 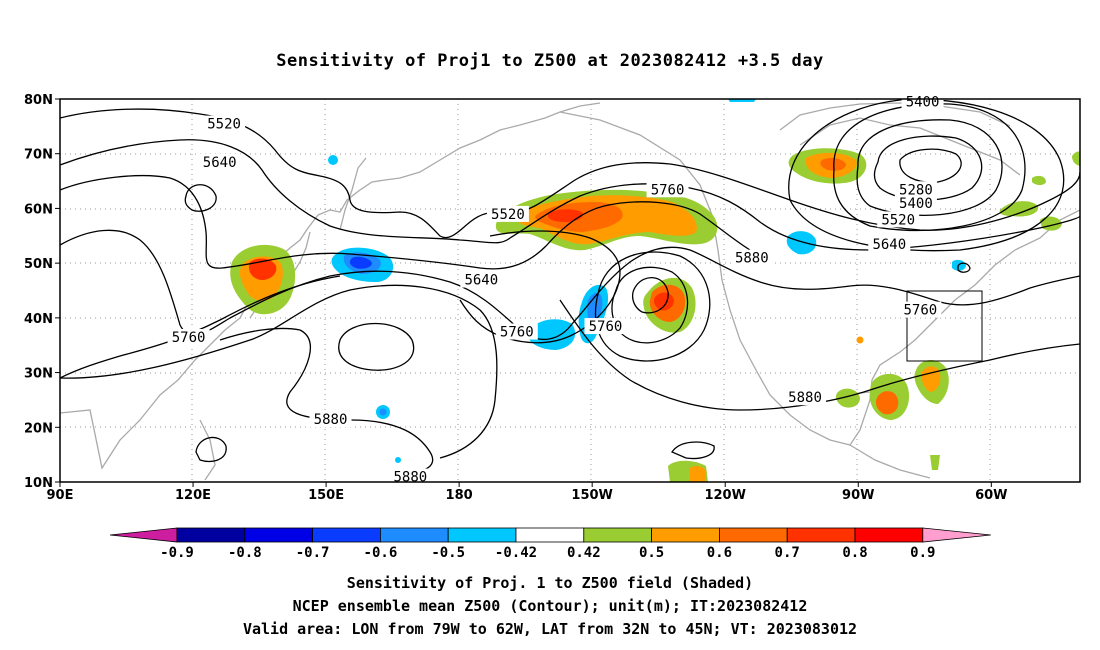 I want to click on positive-blob-caribbean, so click(x=909, y=389).